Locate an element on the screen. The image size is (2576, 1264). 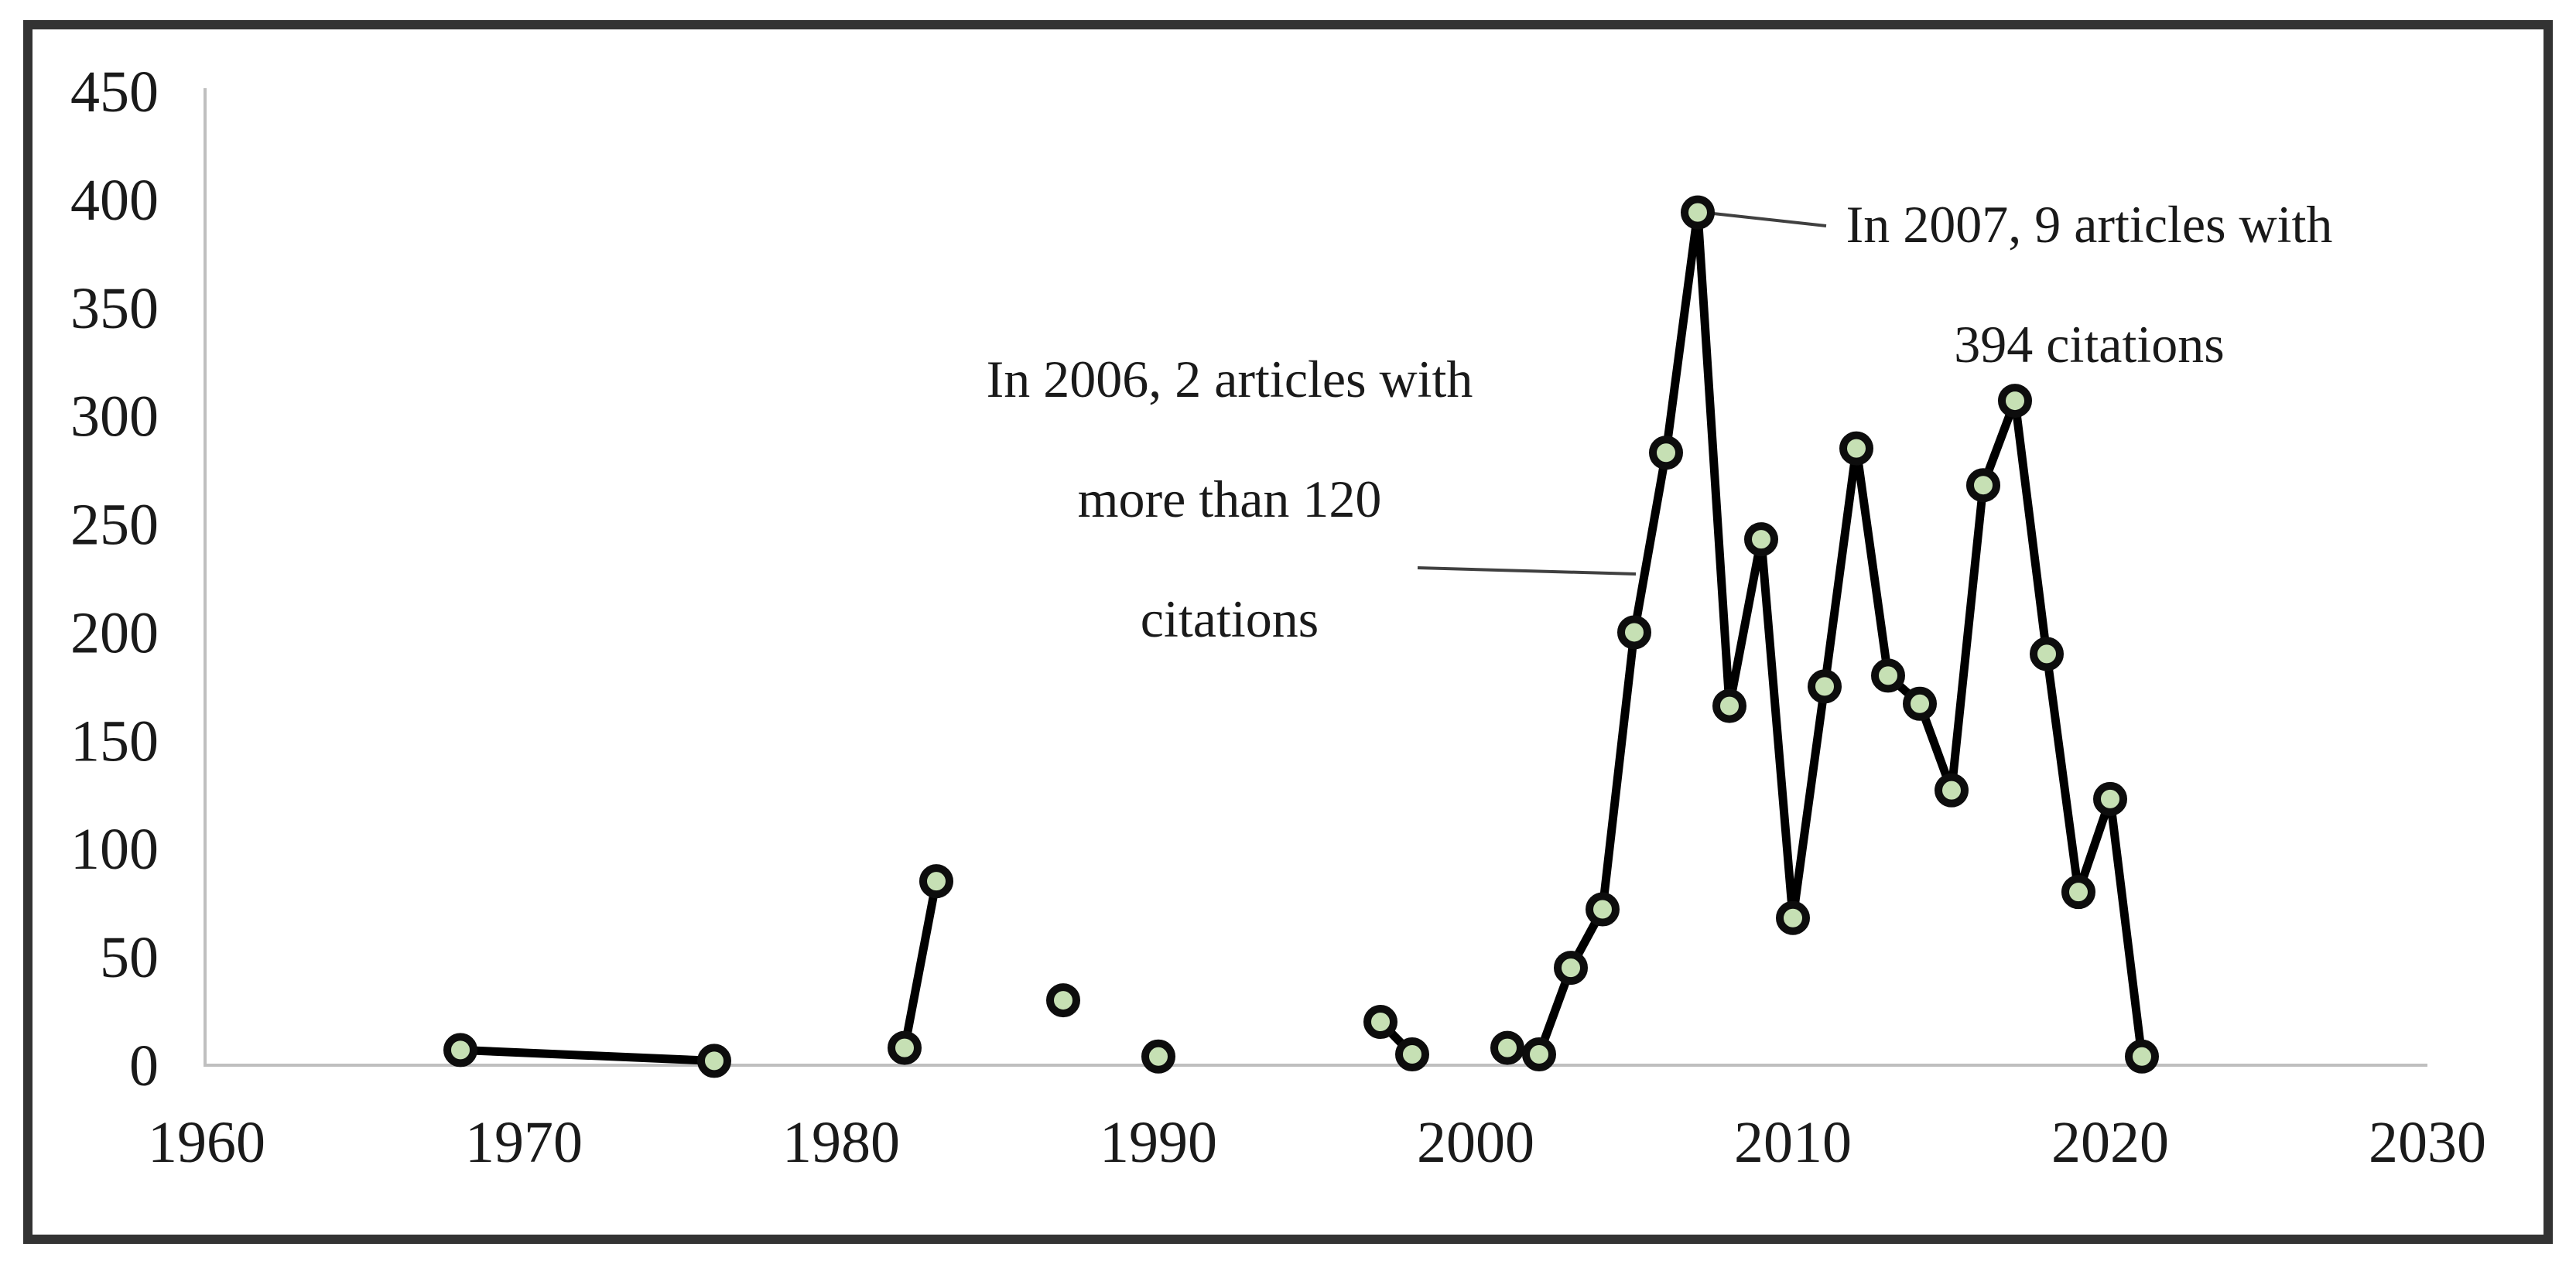
data-point-2019 is located at coordinates (2078, 893).